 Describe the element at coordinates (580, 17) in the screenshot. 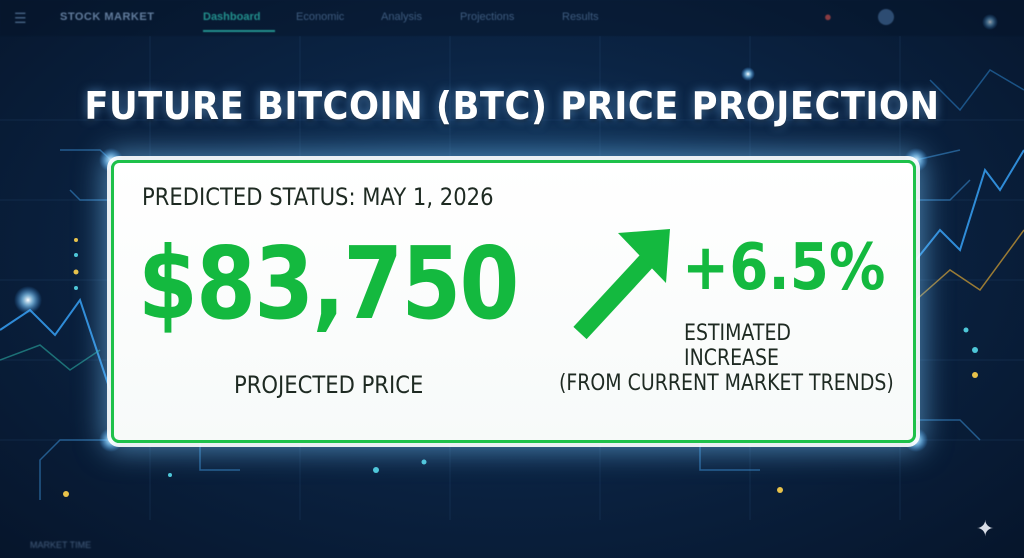

I see `tab-results: Results` at that location.